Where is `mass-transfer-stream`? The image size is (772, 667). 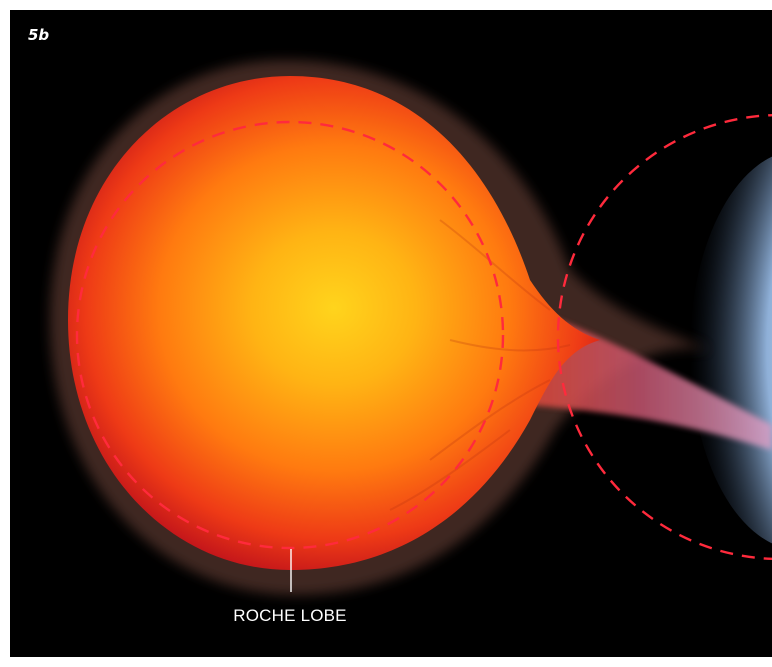 mass-transfer-stream is located at coordinates (651, 380).